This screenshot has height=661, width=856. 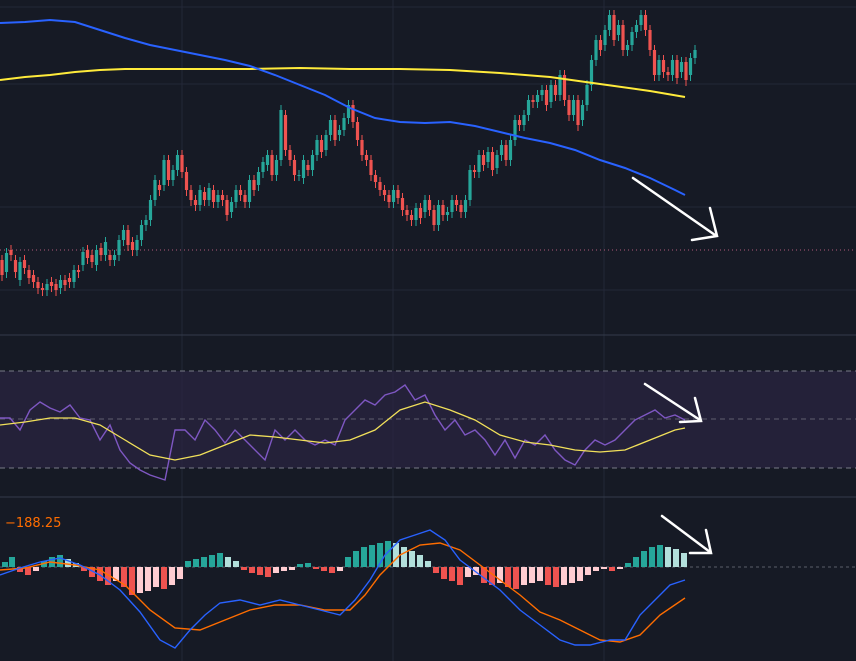 What do you see at coordinates (33, 523) in the screenshot?
I see `macd-value-label: −188.25` at bounding box center [33, 523].